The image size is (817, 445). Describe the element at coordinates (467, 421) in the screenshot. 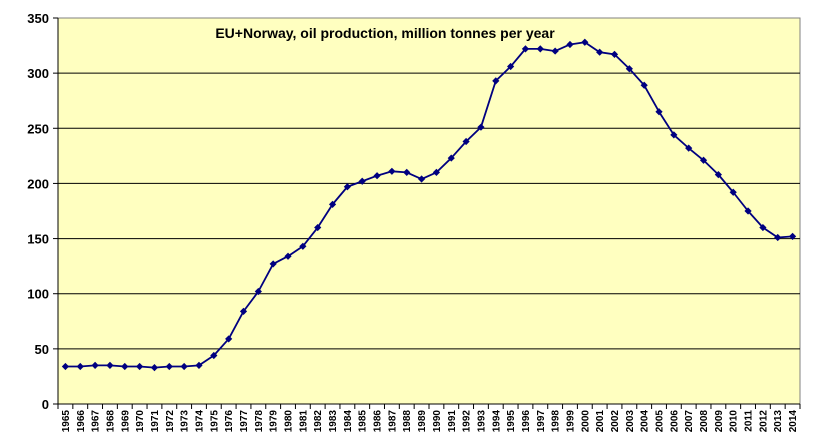

I see `x-tick-label-1992: 1992` at that location.